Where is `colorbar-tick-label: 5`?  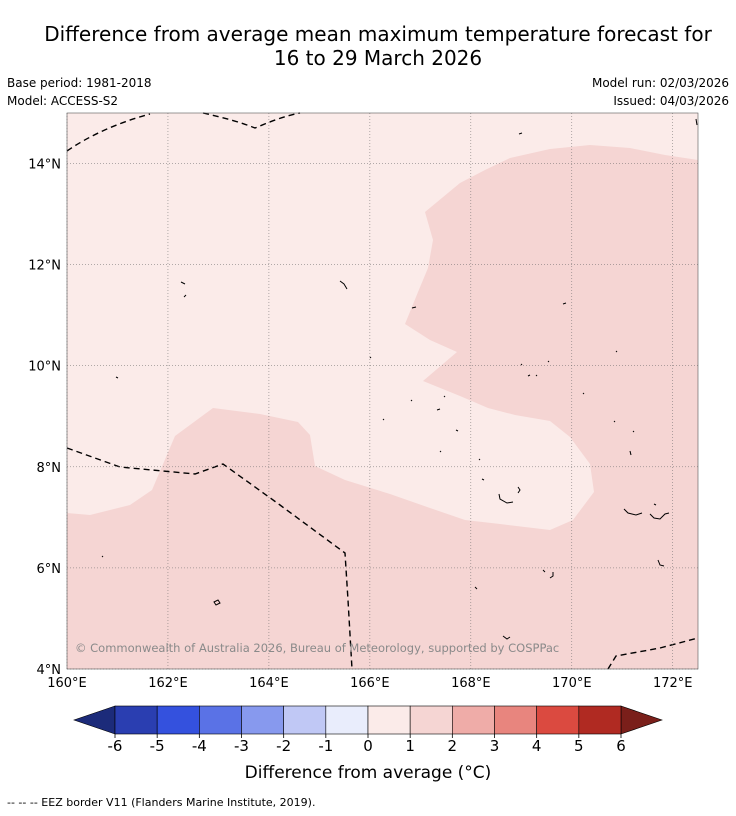 colorbar-tick-label: 5 is located at coordinates (579, 746).